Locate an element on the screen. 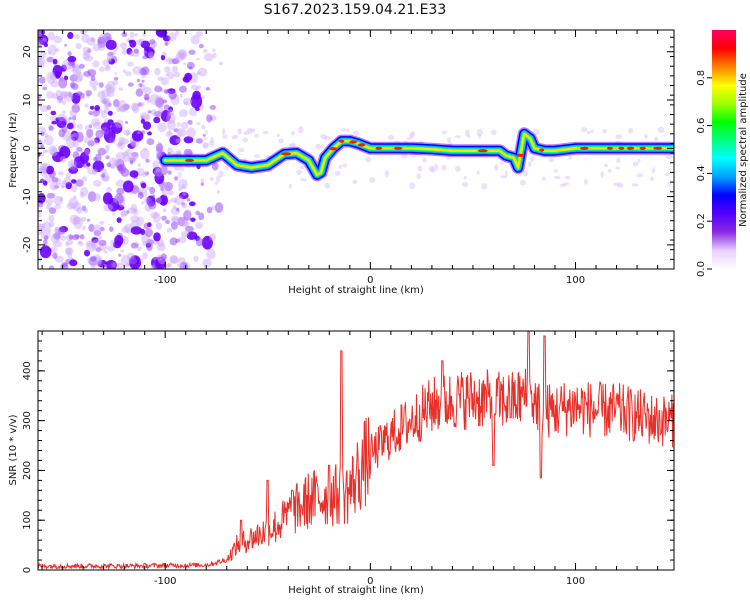 The height and width of the screenshot is (600, 750). snr-y-tick-label: 100 is located at coordinates (27, 520).